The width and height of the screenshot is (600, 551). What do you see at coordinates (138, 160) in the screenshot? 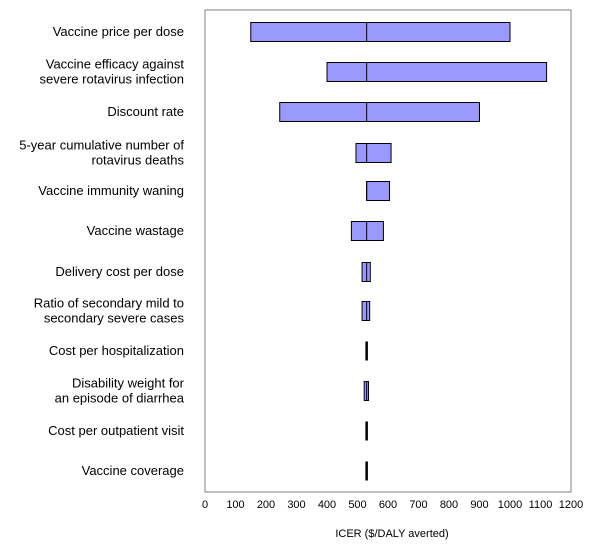
I see `category-label-line: rotavirus deaths` at bounding box center [138, 160].